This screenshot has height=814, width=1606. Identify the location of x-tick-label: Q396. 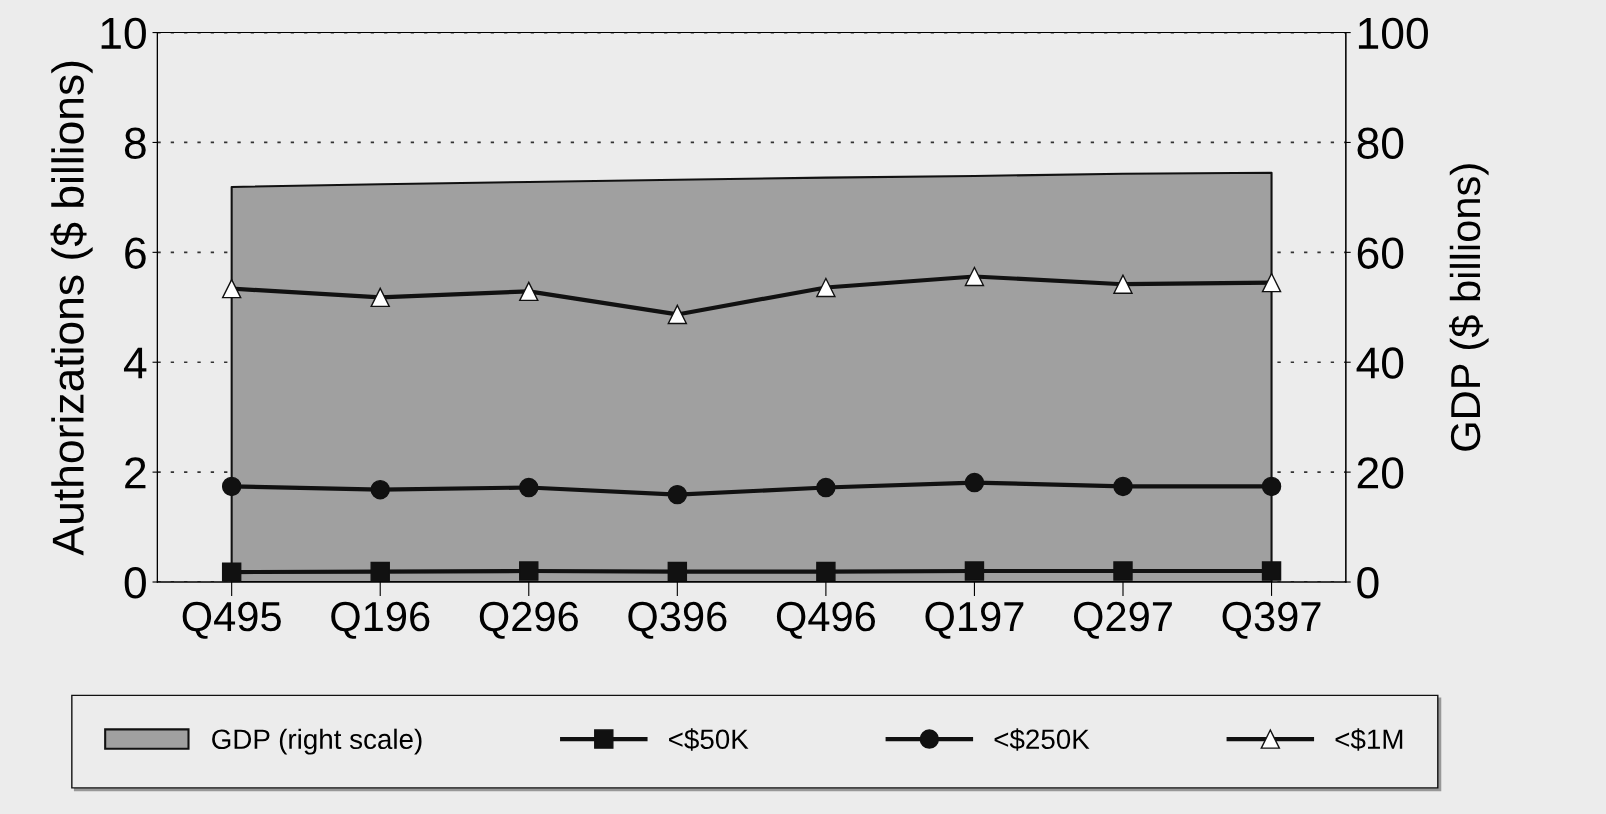
(677, 620).